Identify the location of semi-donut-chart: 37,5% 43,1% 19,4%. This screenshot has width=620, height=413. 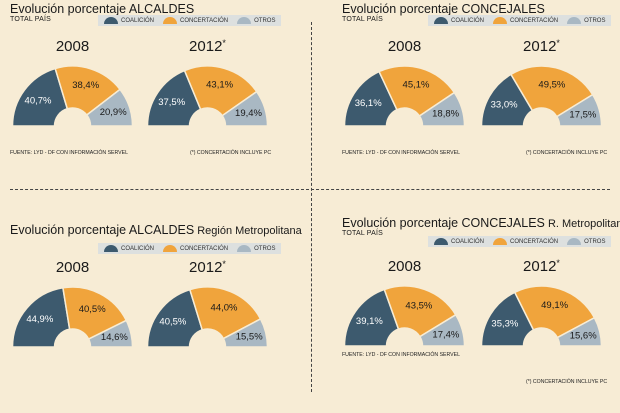
(207, 96).